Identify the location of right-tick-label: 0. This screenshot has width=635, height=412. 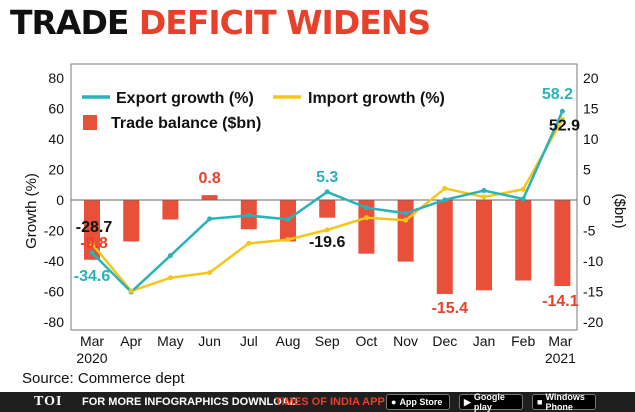
(587, 200).